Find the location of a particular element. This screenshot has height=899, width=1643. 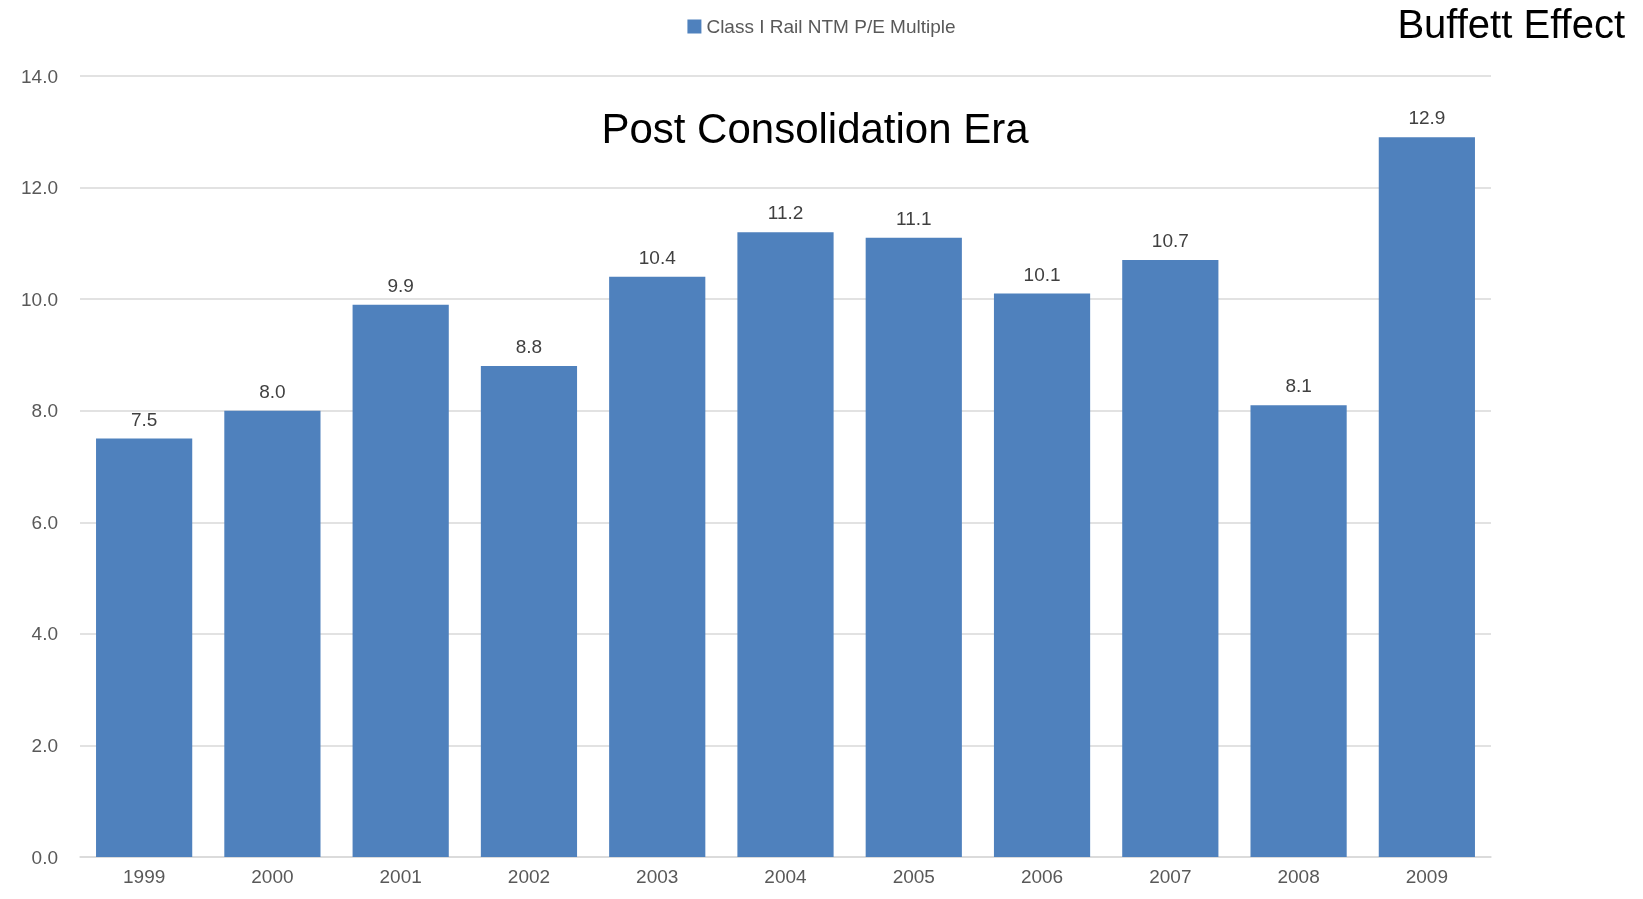

legend-label: Class I Rail NTM P/E Multiple is located at coordinates (831, 26).